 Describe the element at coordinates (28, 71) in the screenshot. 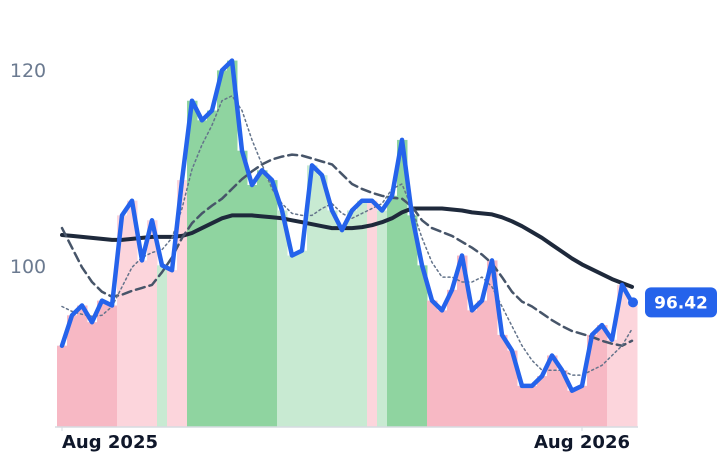

I see `y-tick-label: 120` at that location.